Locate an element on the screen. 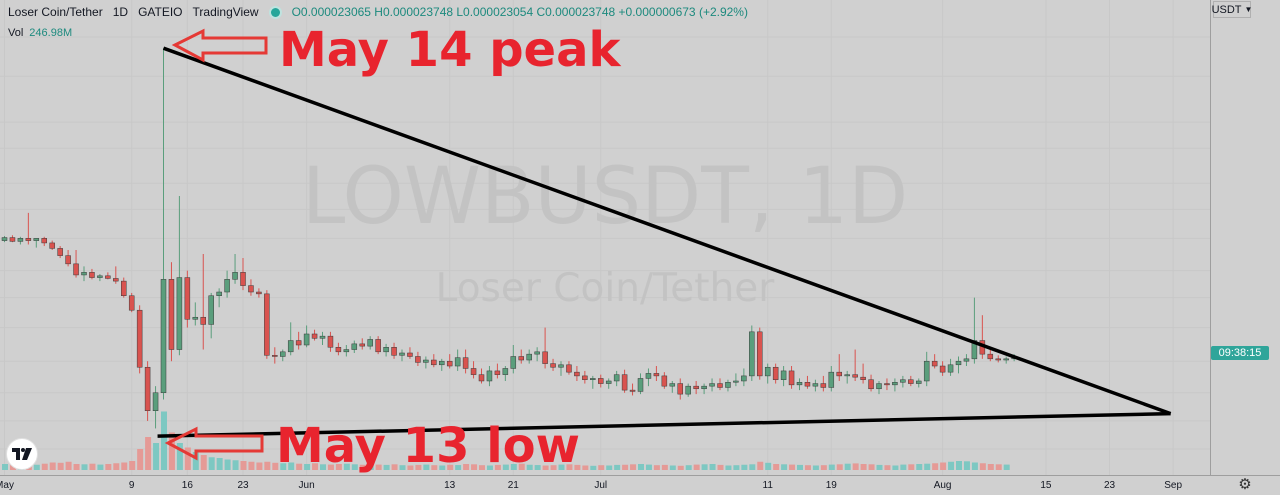 The height and width of the screenshot is (495, 1280). watermark-ticker: LOWBUSDT, 1D is located at coordinates (605, 197).